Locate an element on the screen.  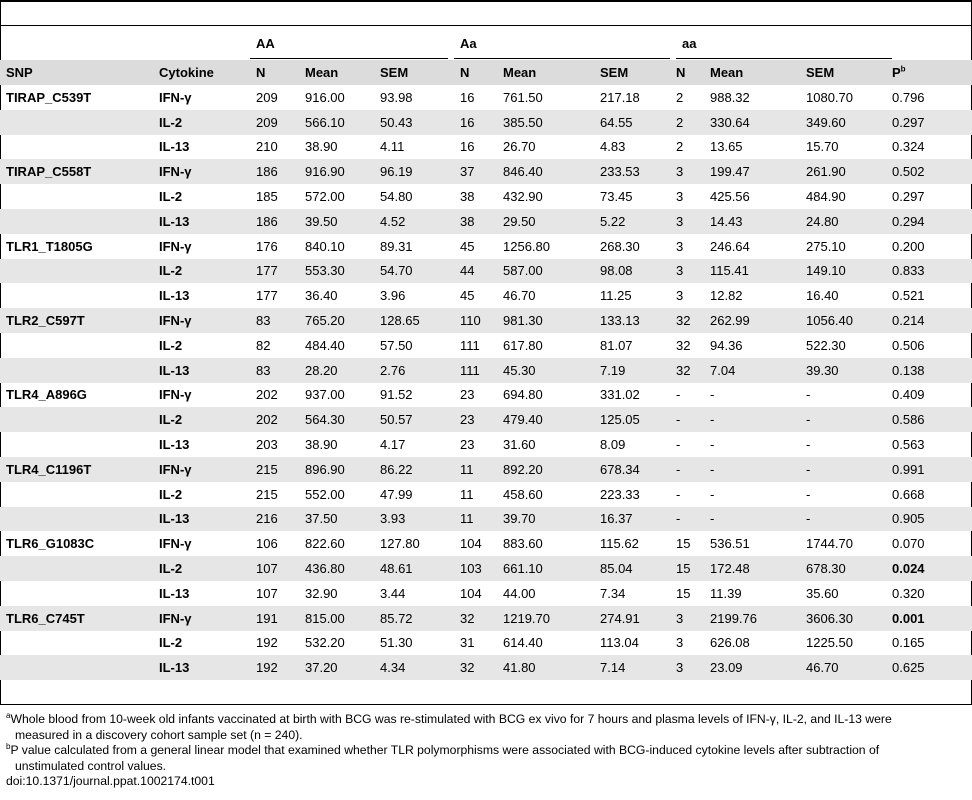
AA-n-cell: 82 is located at coordinates (263, 345).